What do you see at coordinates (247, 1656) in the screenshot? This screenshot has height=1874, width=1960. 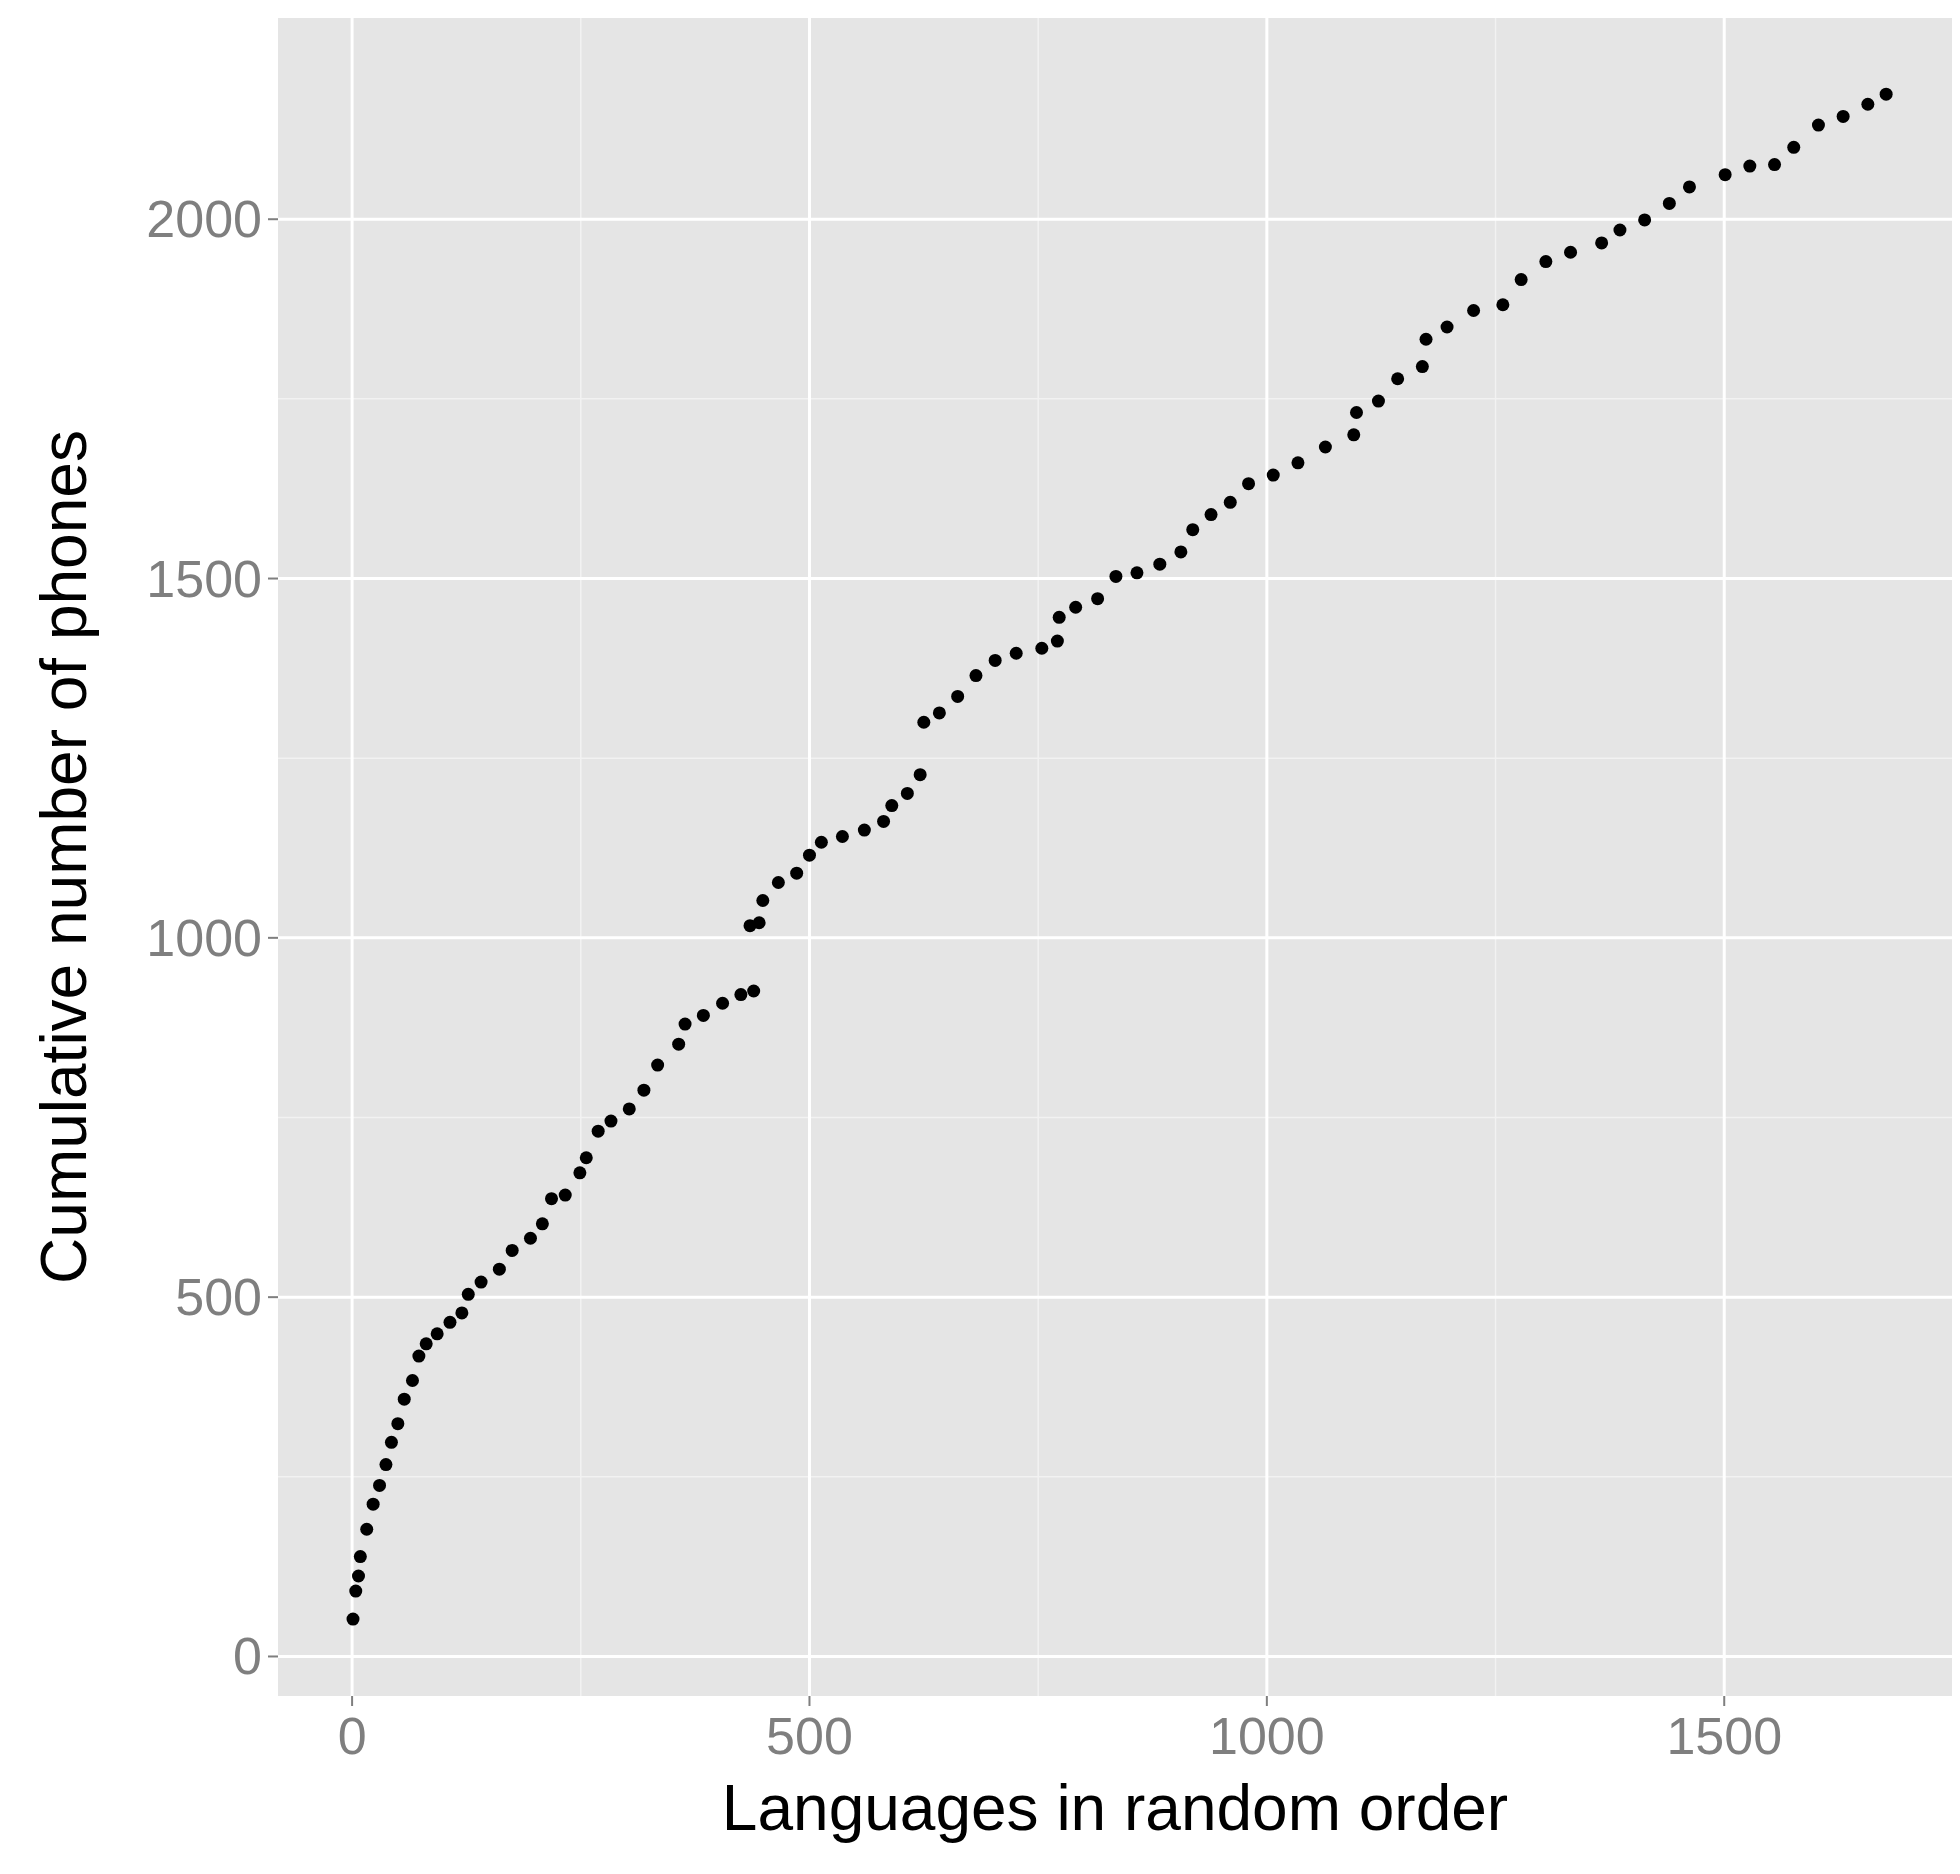 I see `y-tick-label: 0` at bounding box center [247, 1656].